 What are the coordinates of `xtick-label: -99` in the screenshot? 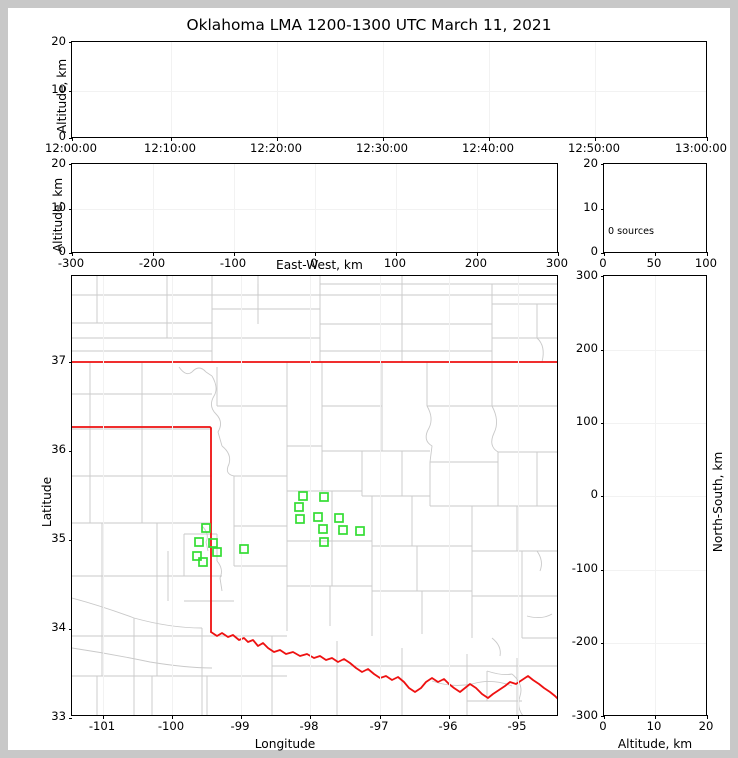 It's located at (240, 726).